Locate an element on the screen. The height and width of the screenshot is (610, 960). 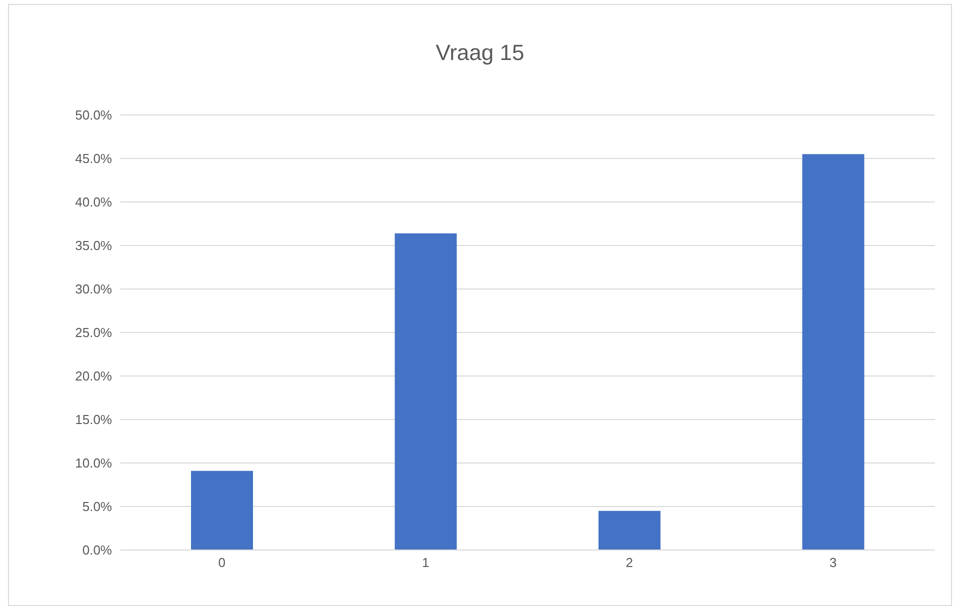
x-tick-label: 1 is located at coordinates (426, 562).